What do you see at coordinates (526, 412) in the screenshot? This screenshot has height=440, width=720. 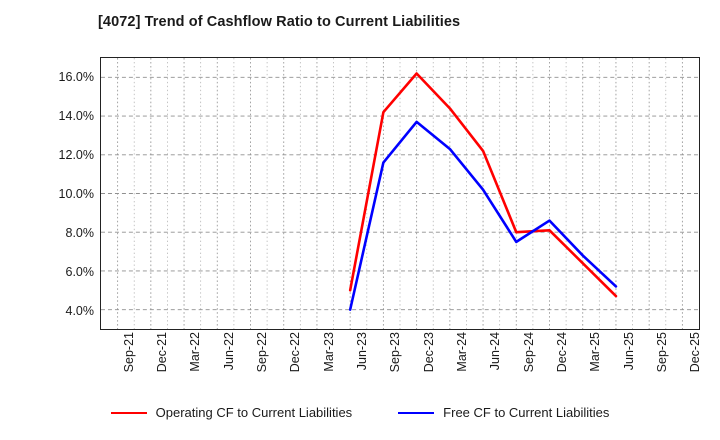 I see `legend-label: Free CF to Current Liabilities` at bounding box center [526, 412].